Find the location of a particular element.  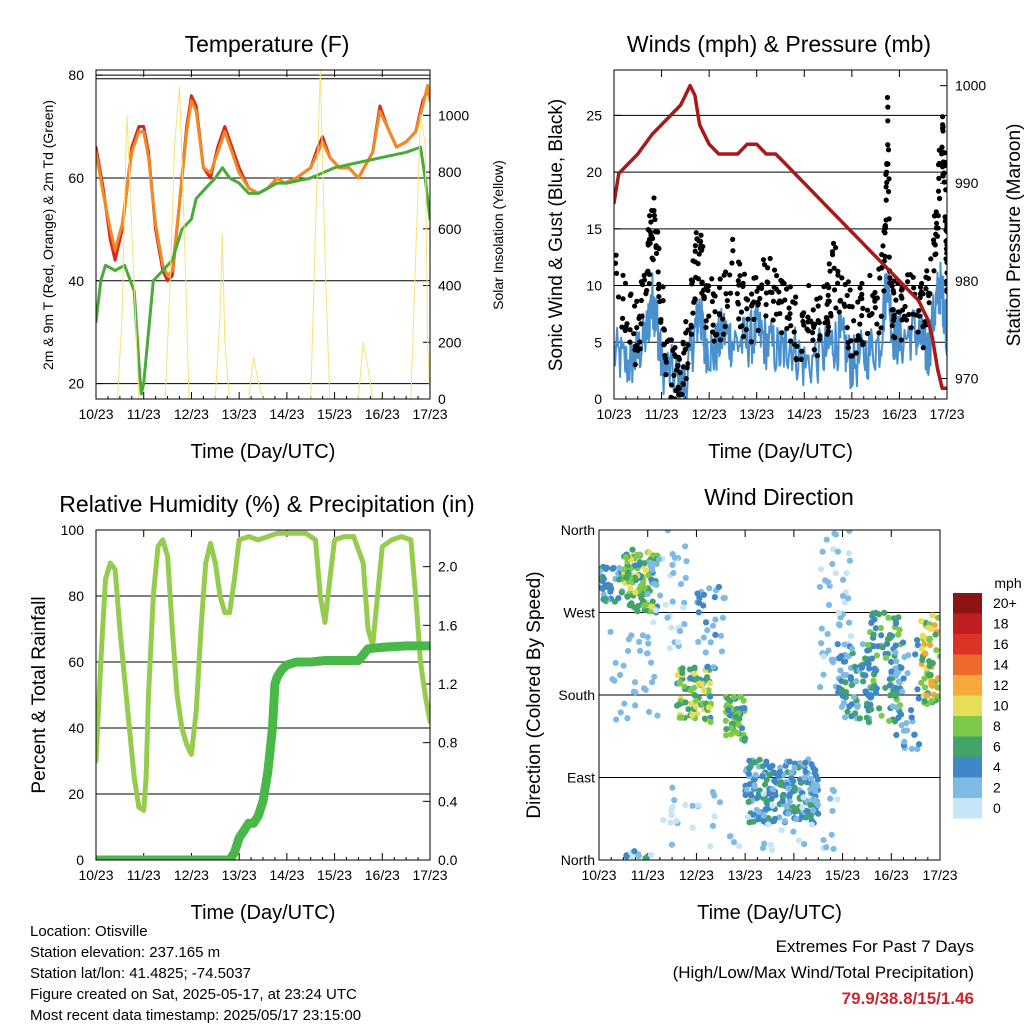

x-tick-label: 13/23 is located at coordinates (756, 414).